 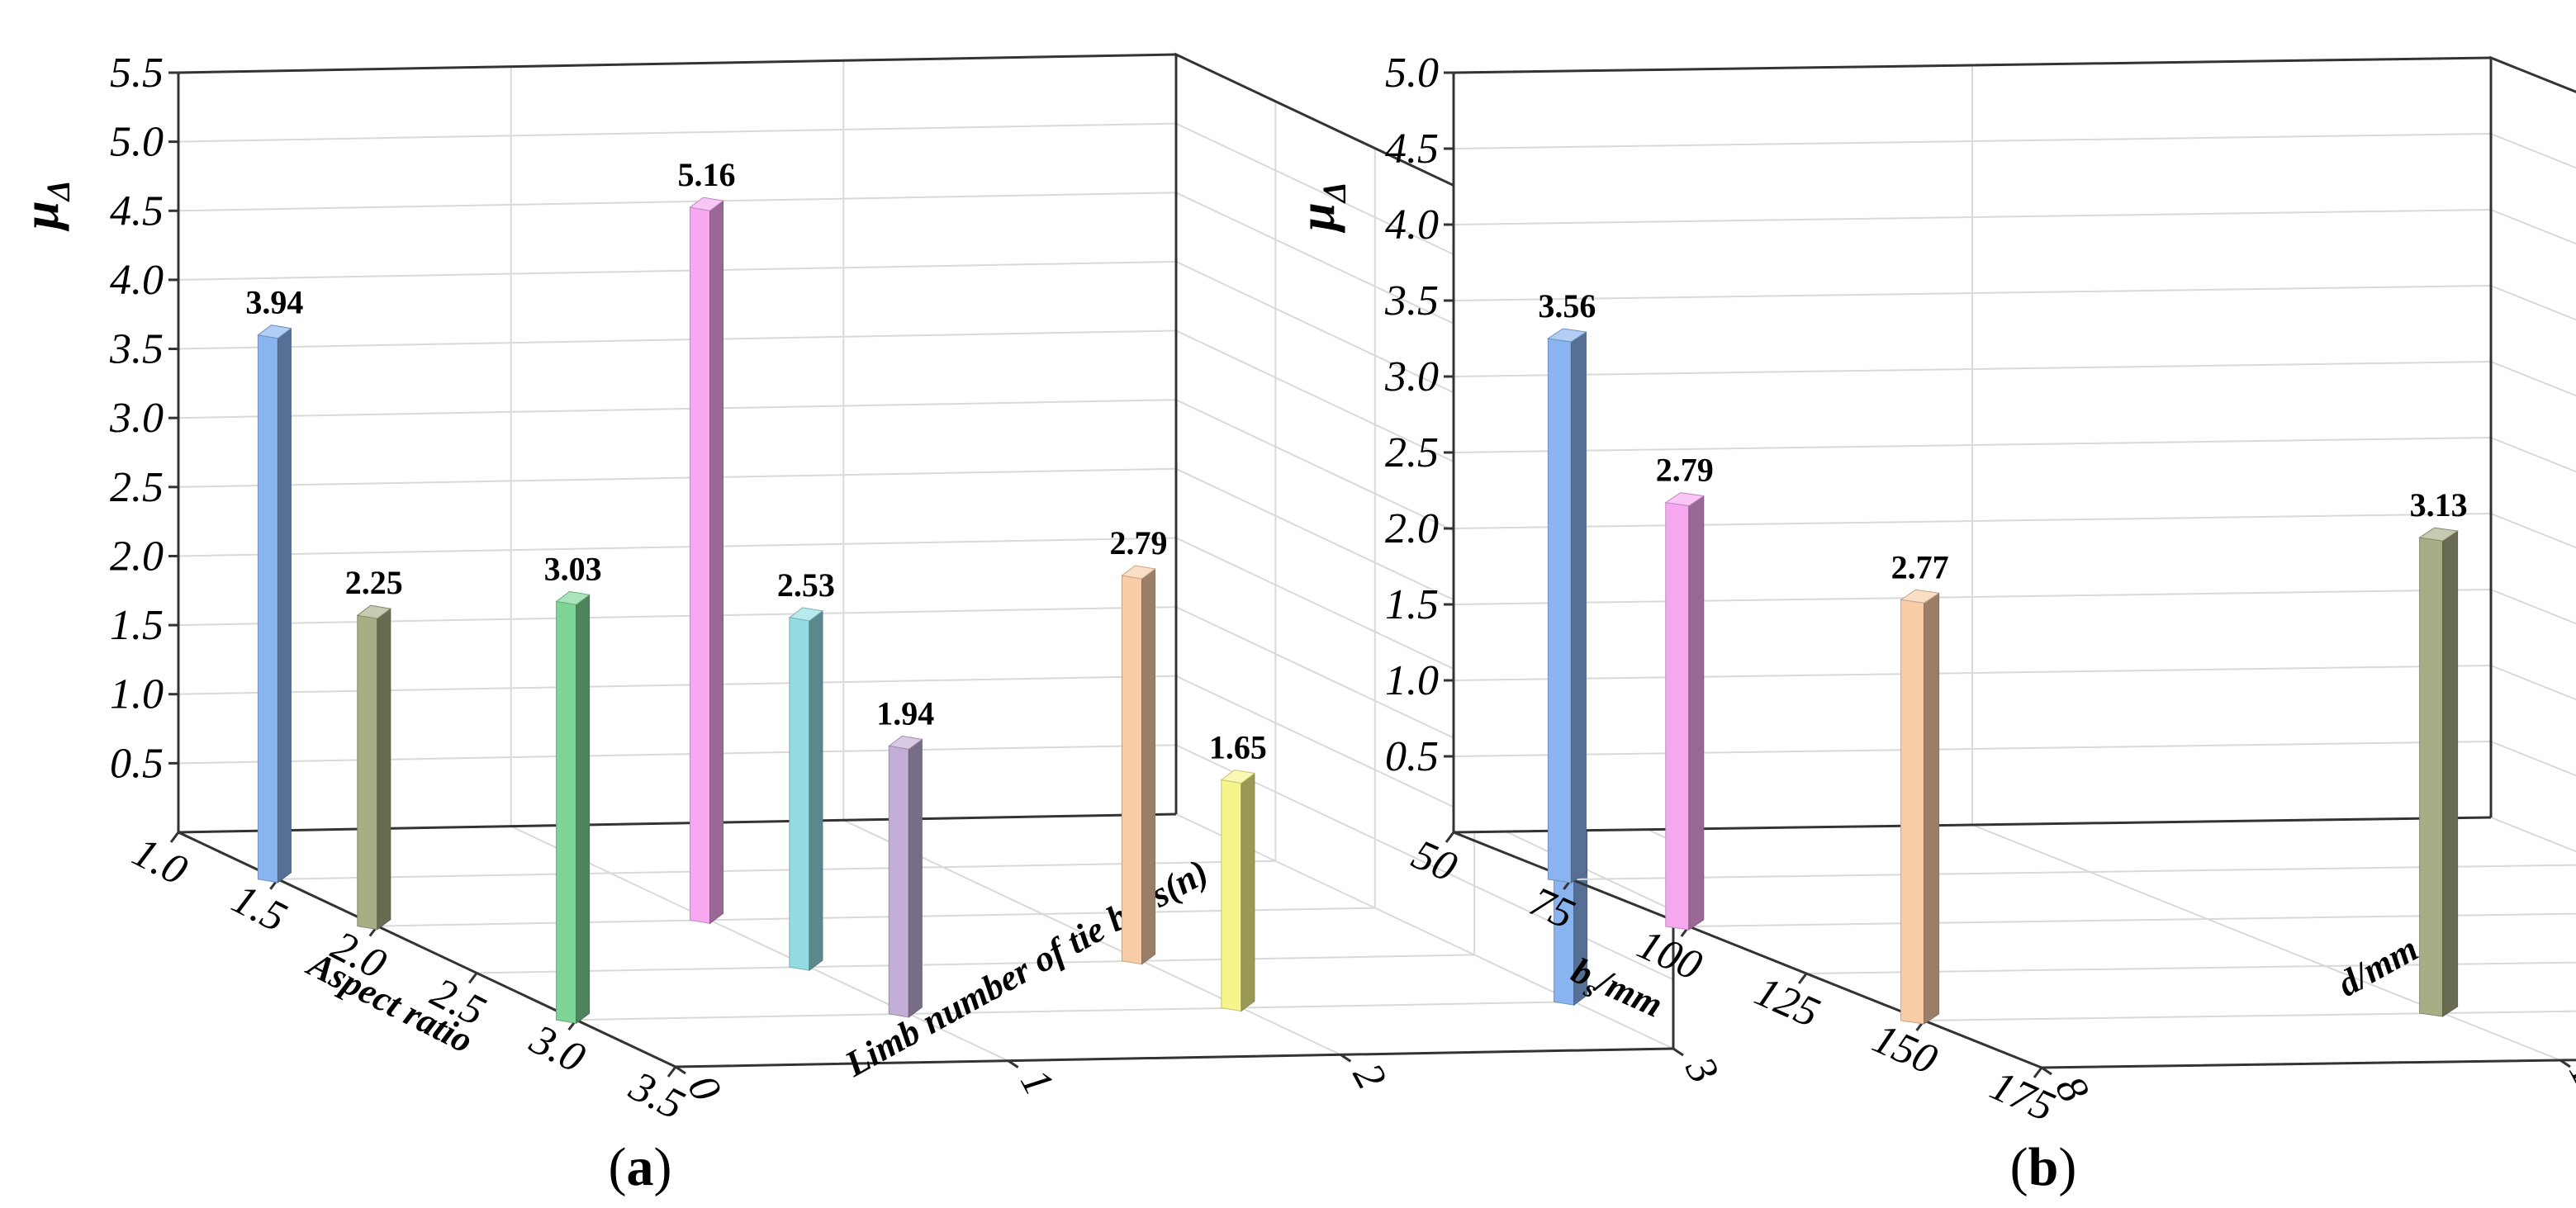 What do you see at coordinates (1567, 306) in the screenshot?
I see `bar-value-label: 3.56` at bounding box center [1567, 306].